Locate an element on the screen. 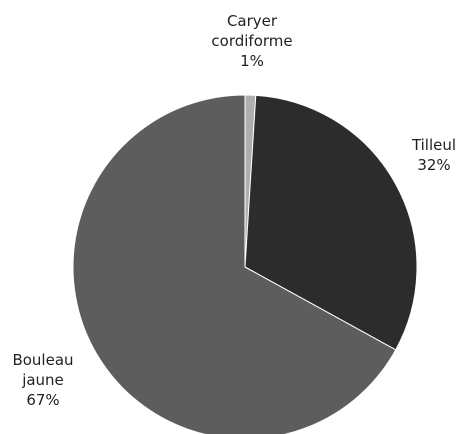  data-label-caryer-cordiforme: Caryer cordiforme 1% is located at coordinates (251, 41).